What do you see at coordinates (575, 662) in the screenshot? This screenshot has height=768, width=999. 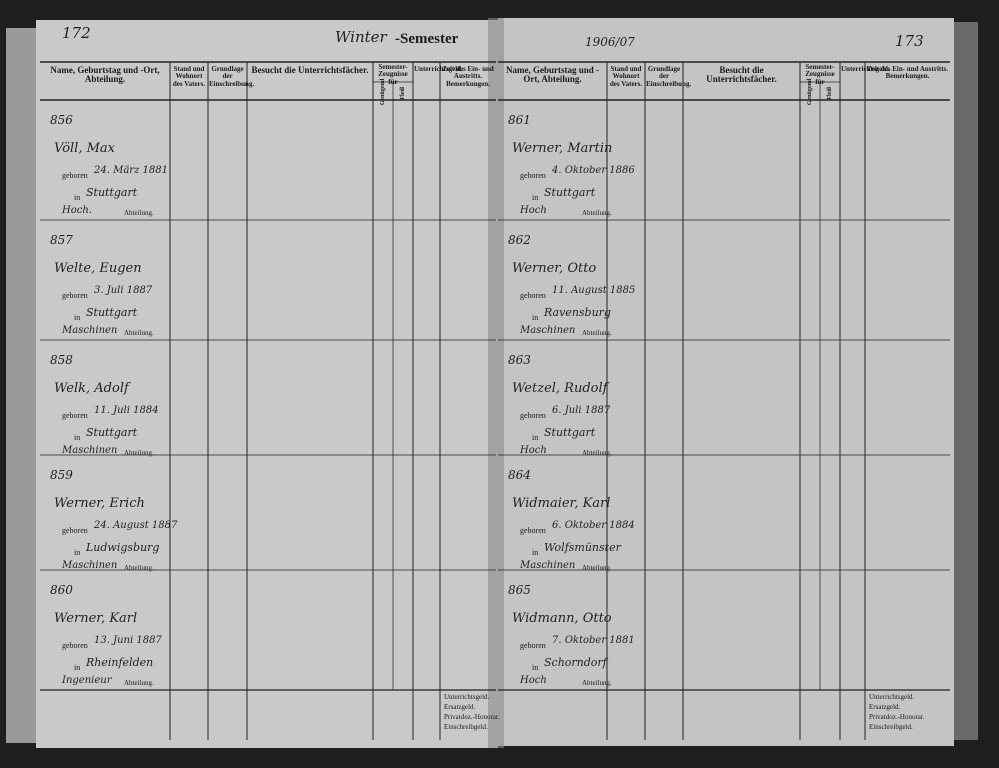 I see `birth-place: Schorndorf` at bounding box center [575, 662].